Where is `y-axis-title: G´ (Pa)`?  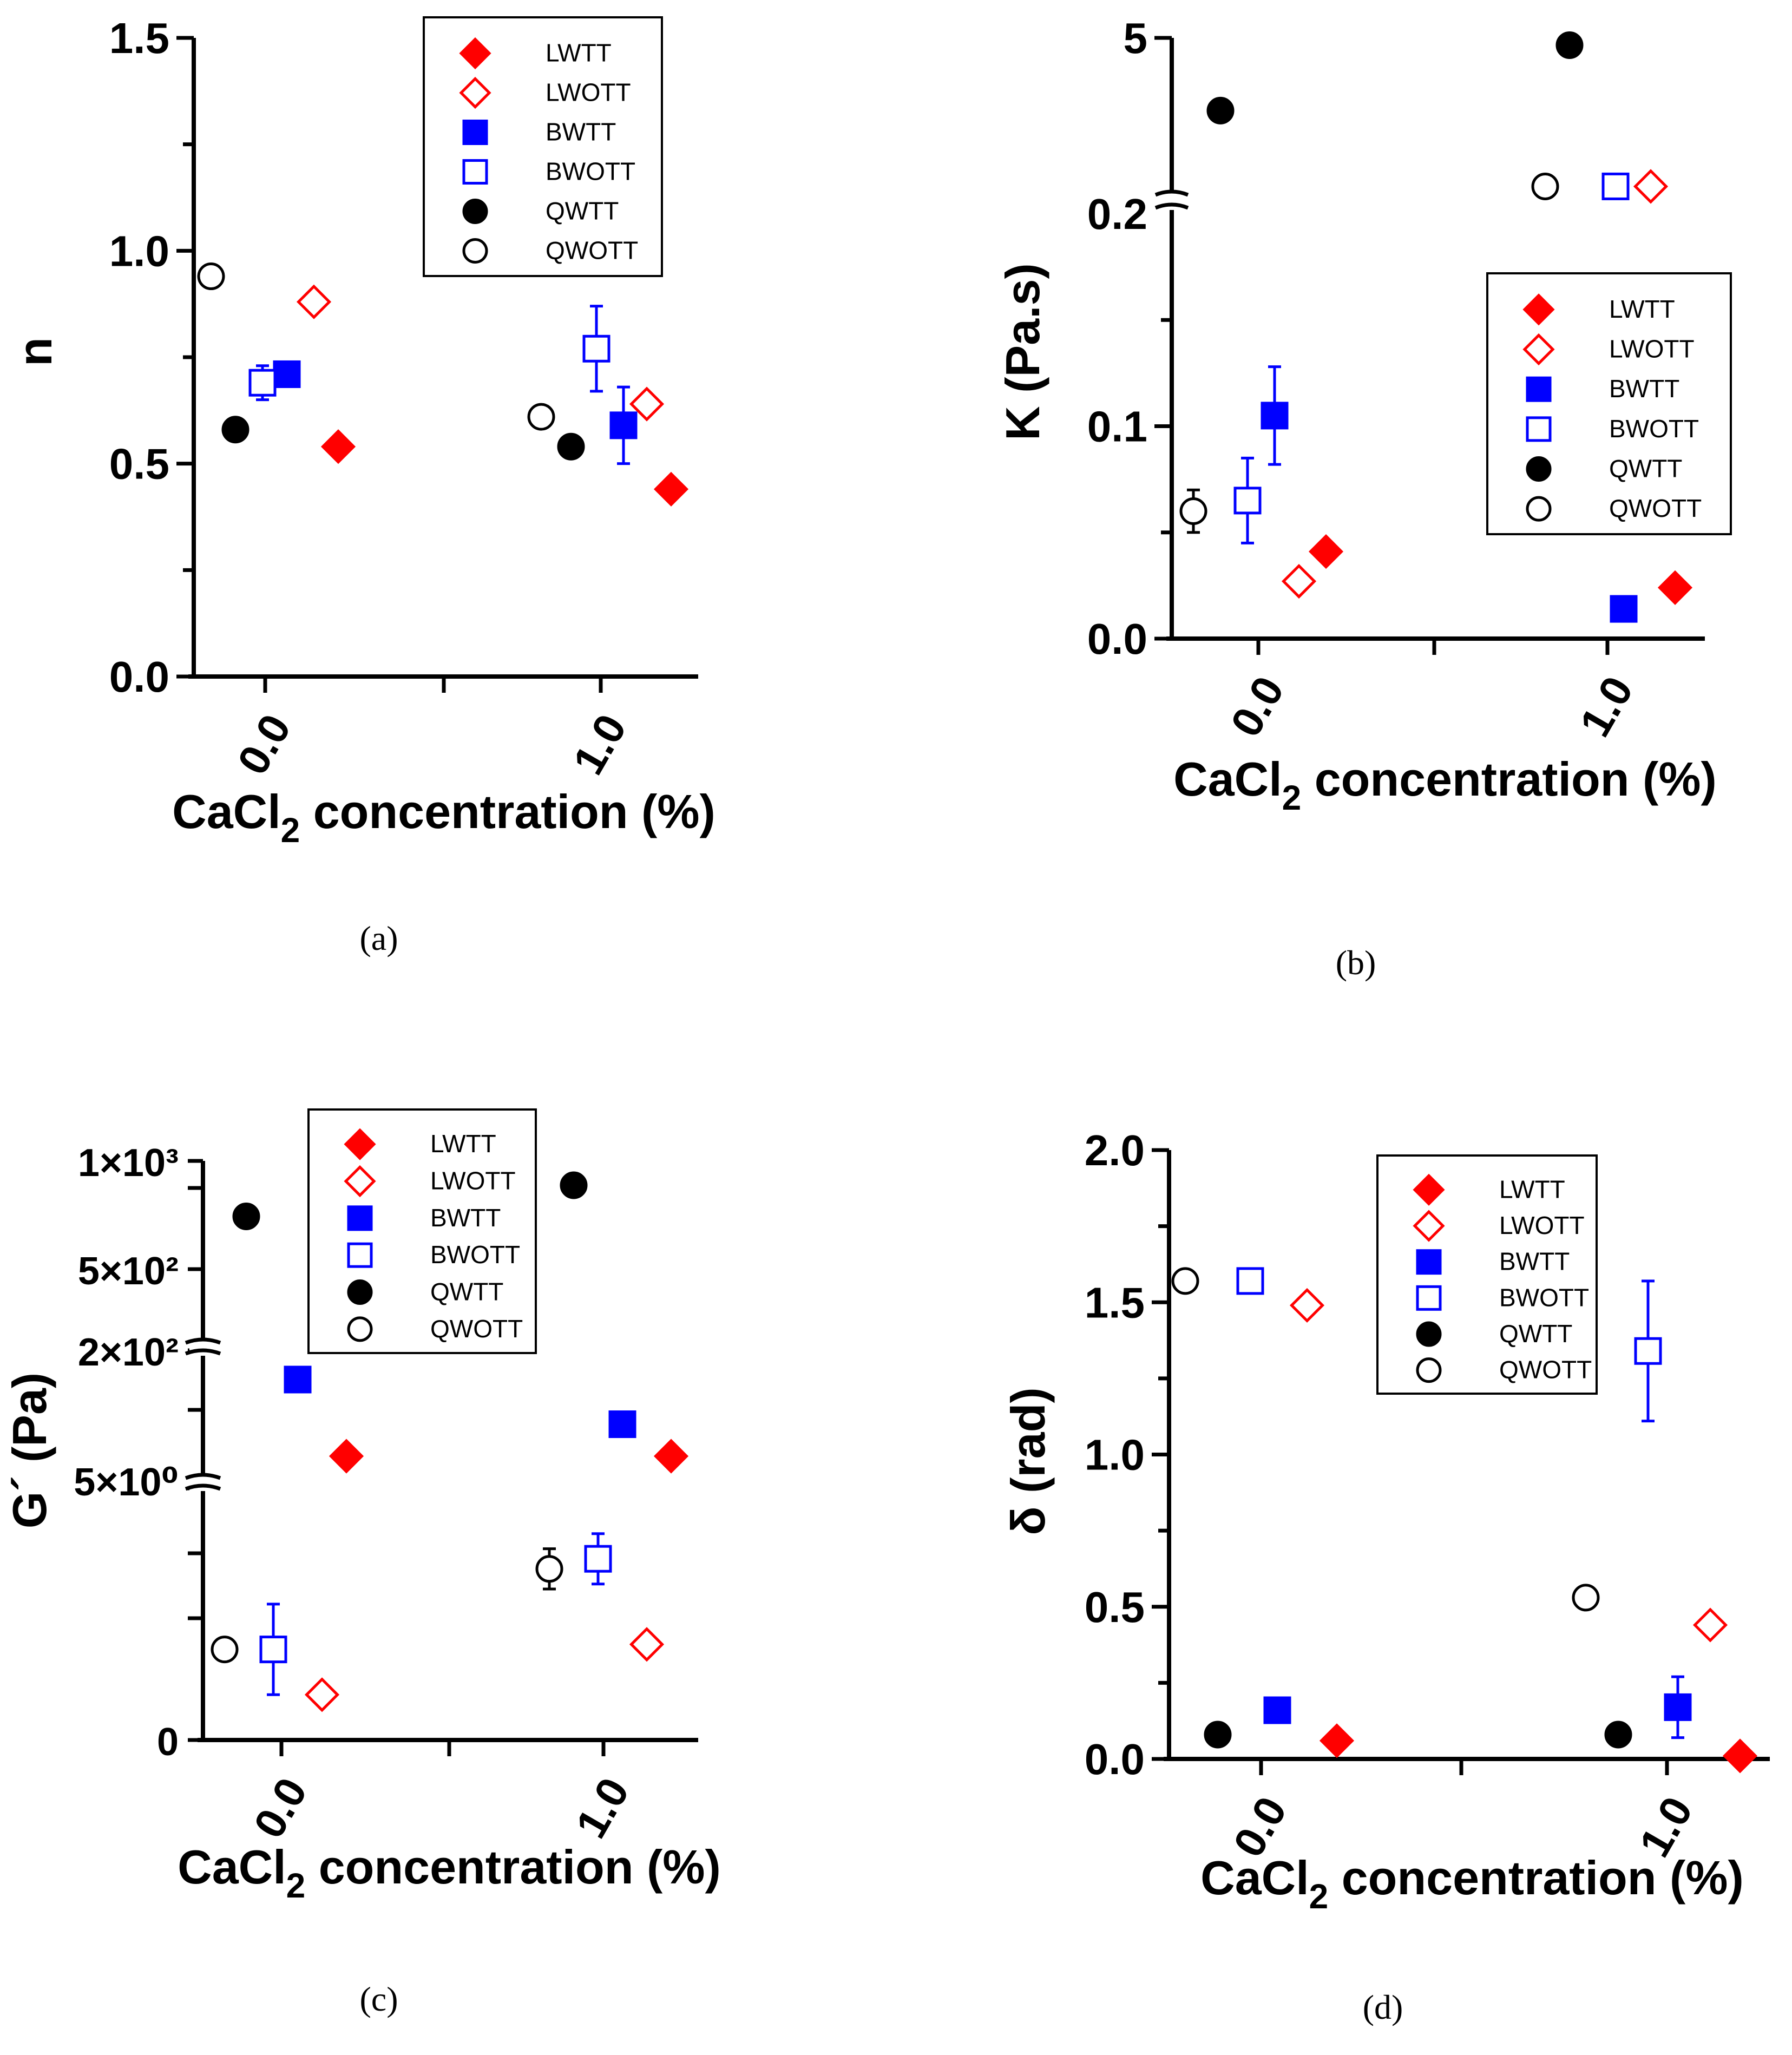
y-axis-title: G´ (Pa) is located at coordinates (29, 1450).